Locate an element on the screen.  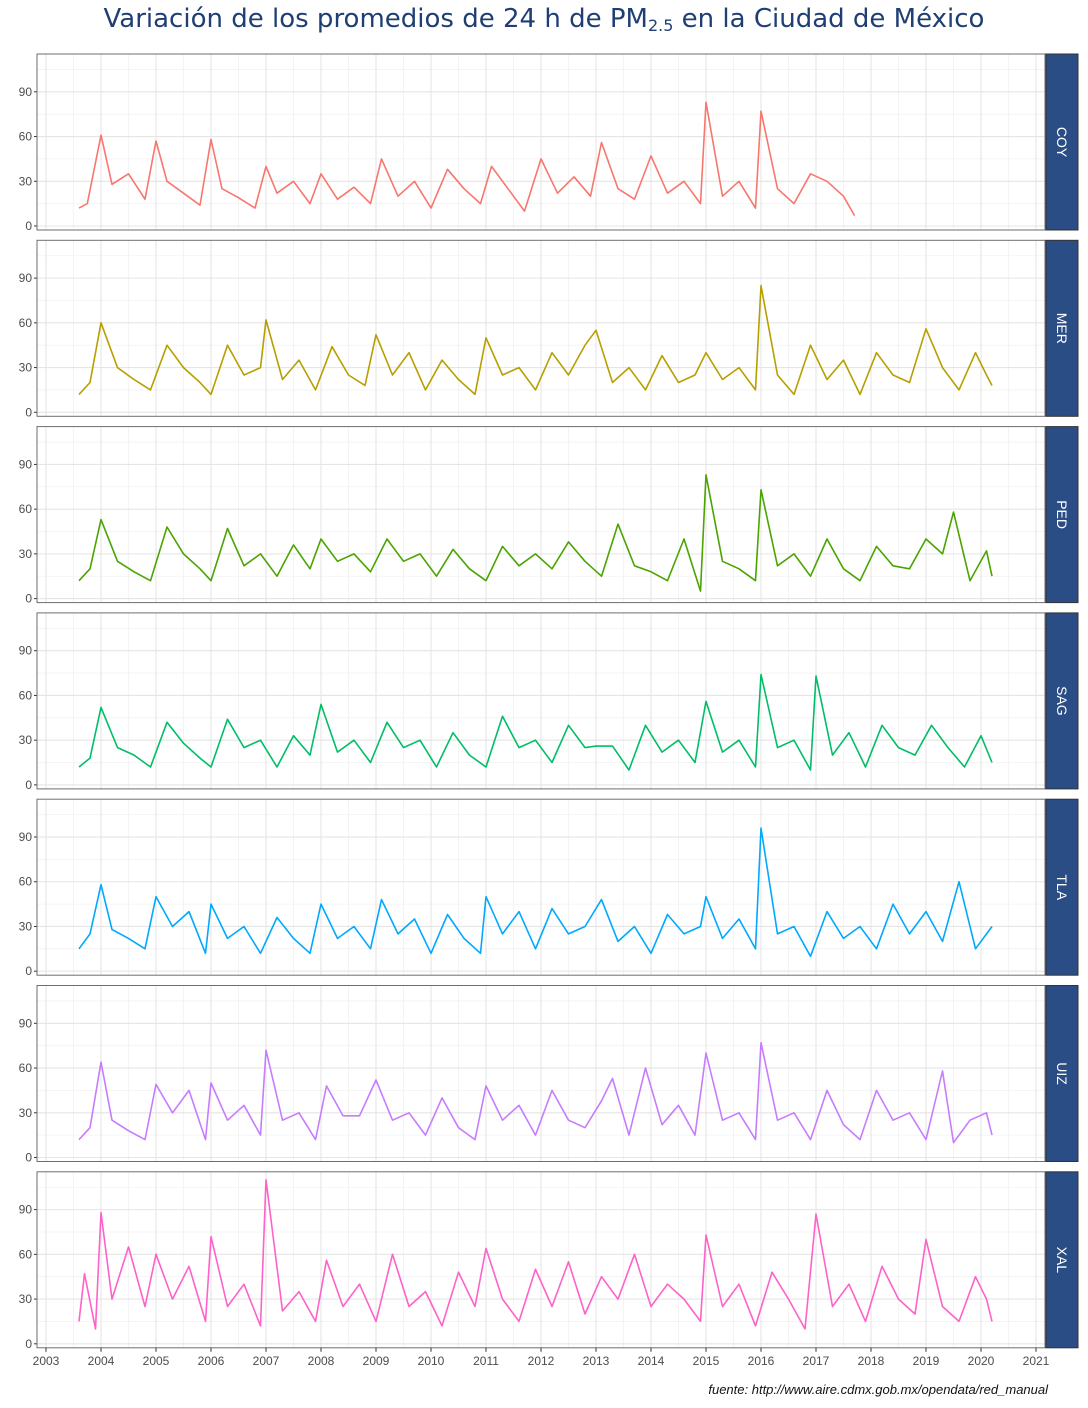
facet-strip-label: XAL is located at coordinates (1062, 1260).